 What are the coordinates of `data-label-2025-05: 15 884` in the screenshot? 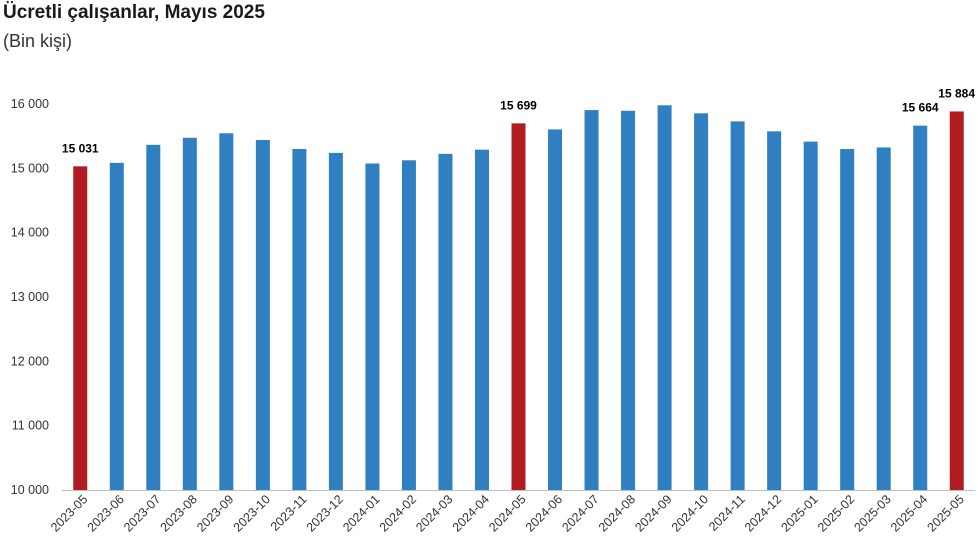 It's located at (956, 93).